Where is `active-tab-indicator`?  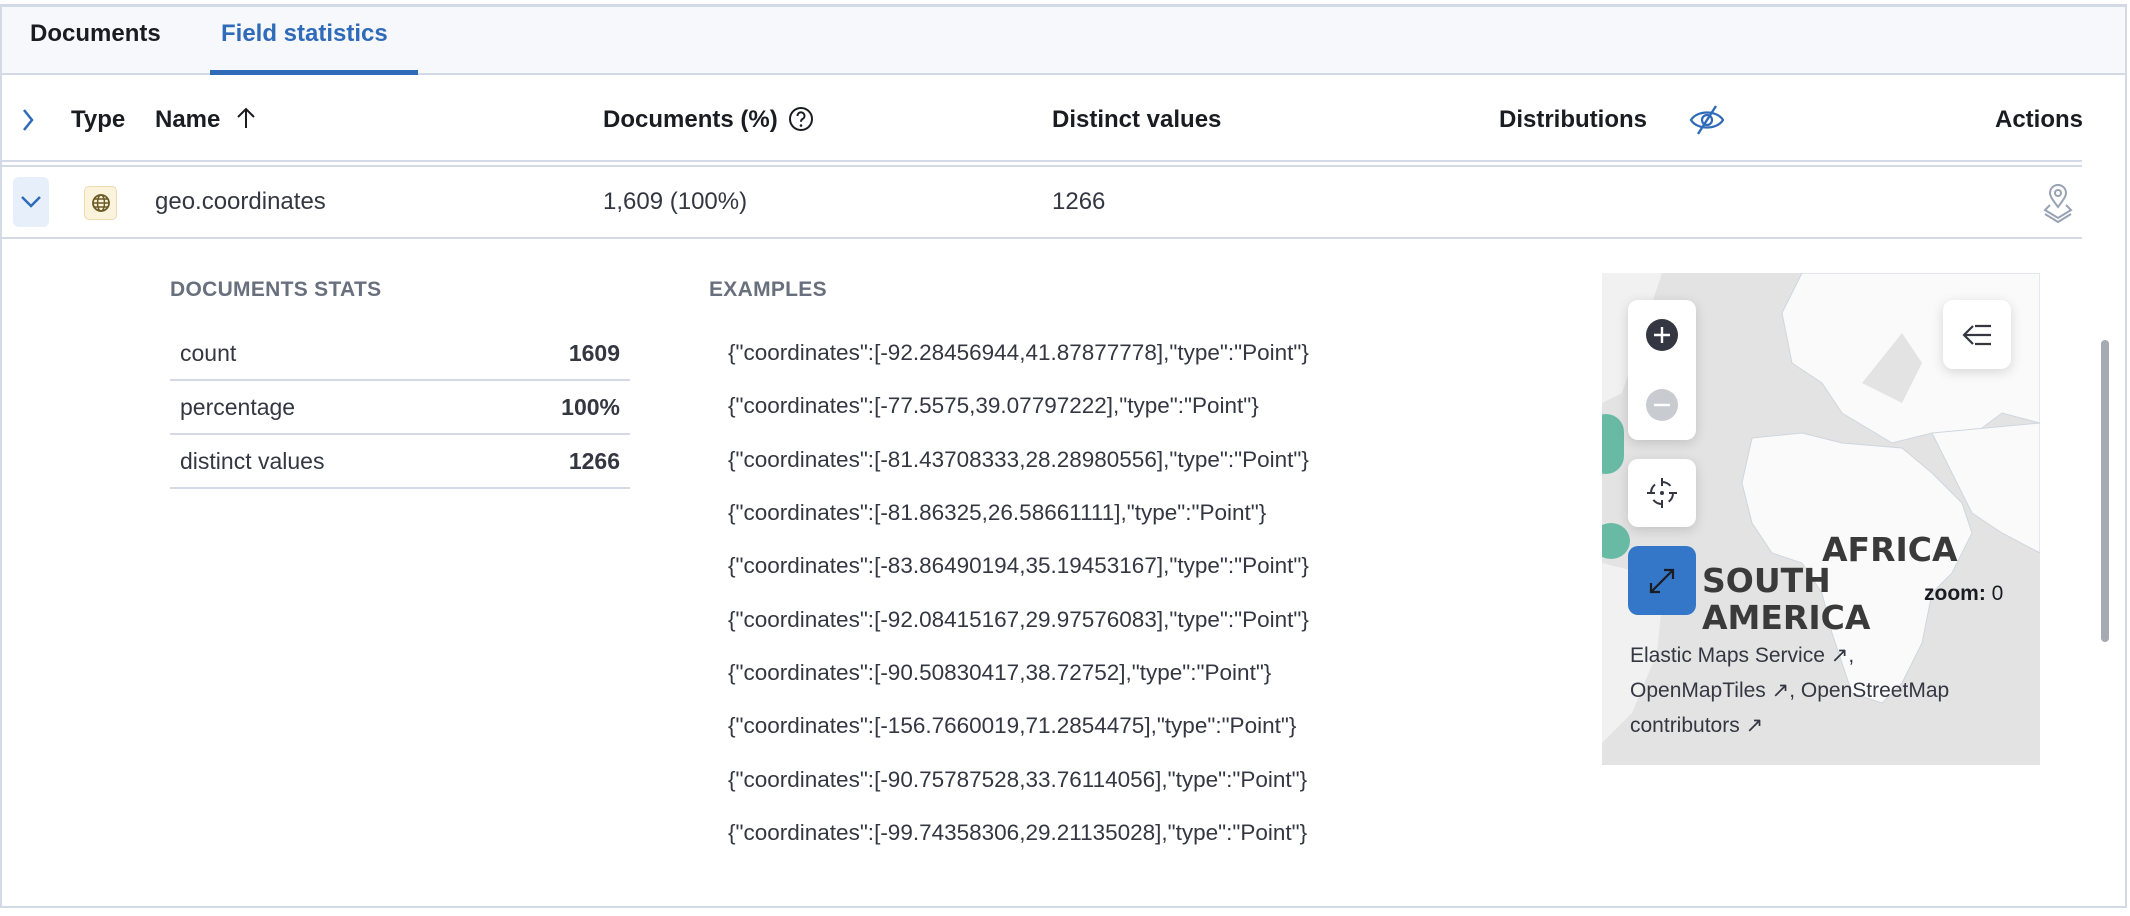 active-tab-indicator is located at coordinates (314, 72).